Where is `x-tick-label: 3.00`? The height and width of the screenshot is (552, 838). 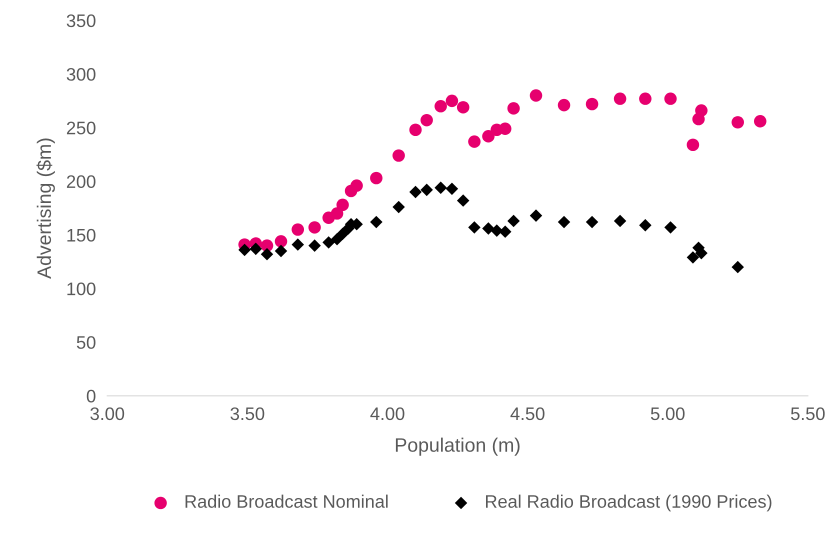
x-tick-label: 3.00 is located at coordinates (107, 413).